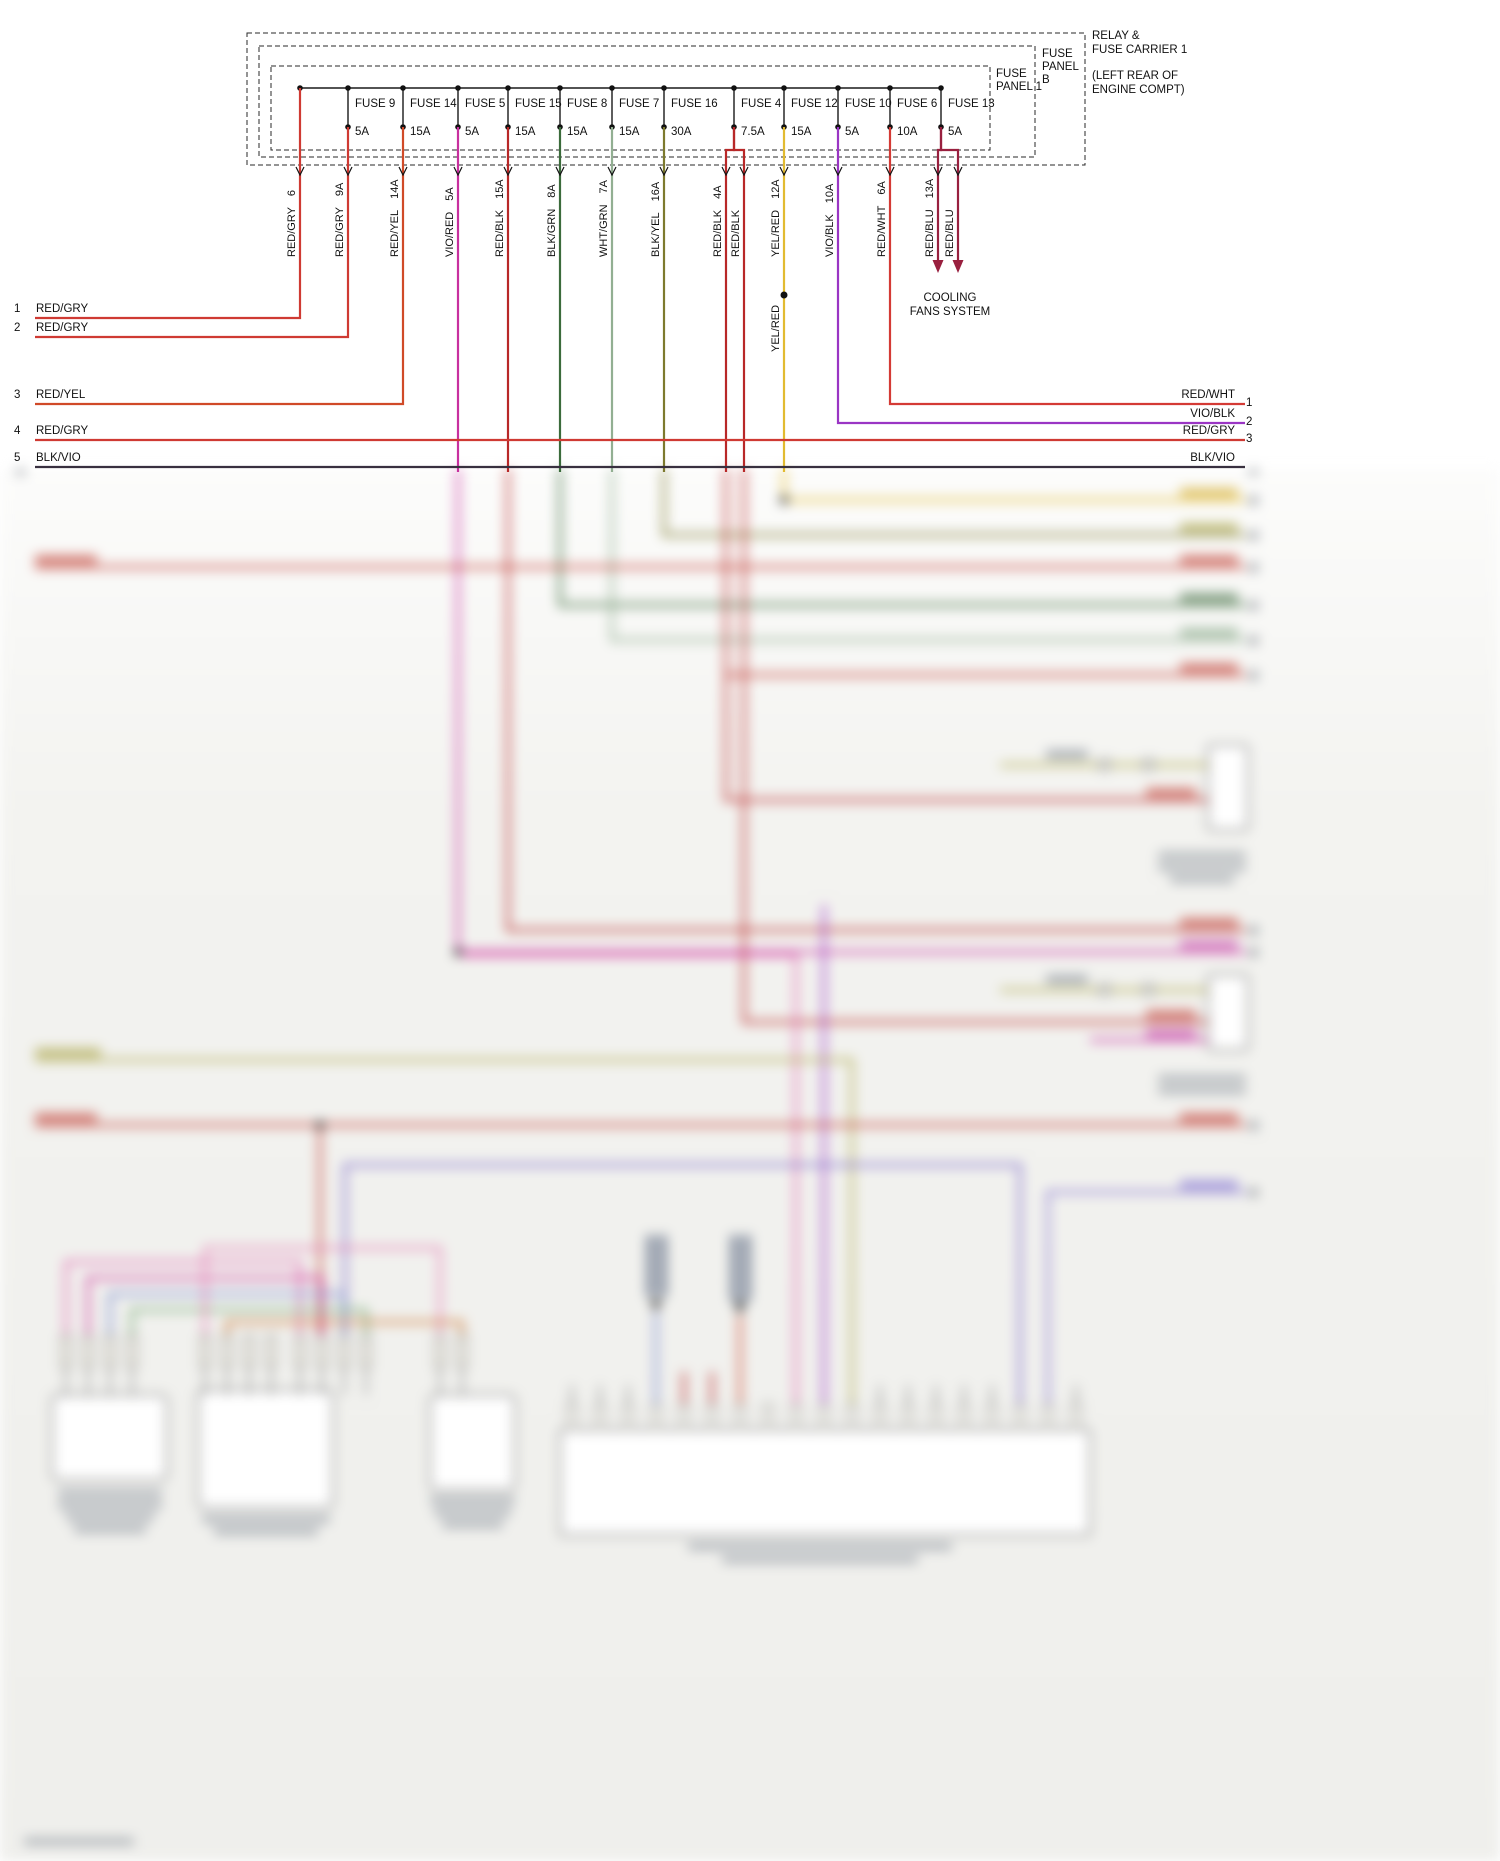 The height and width of the screenshot is (1861, 1500). What do you see at coordinates (1249, 422) in the screenshot?
I see `right-pin-number: 2` at bounding box center [1249, 422].